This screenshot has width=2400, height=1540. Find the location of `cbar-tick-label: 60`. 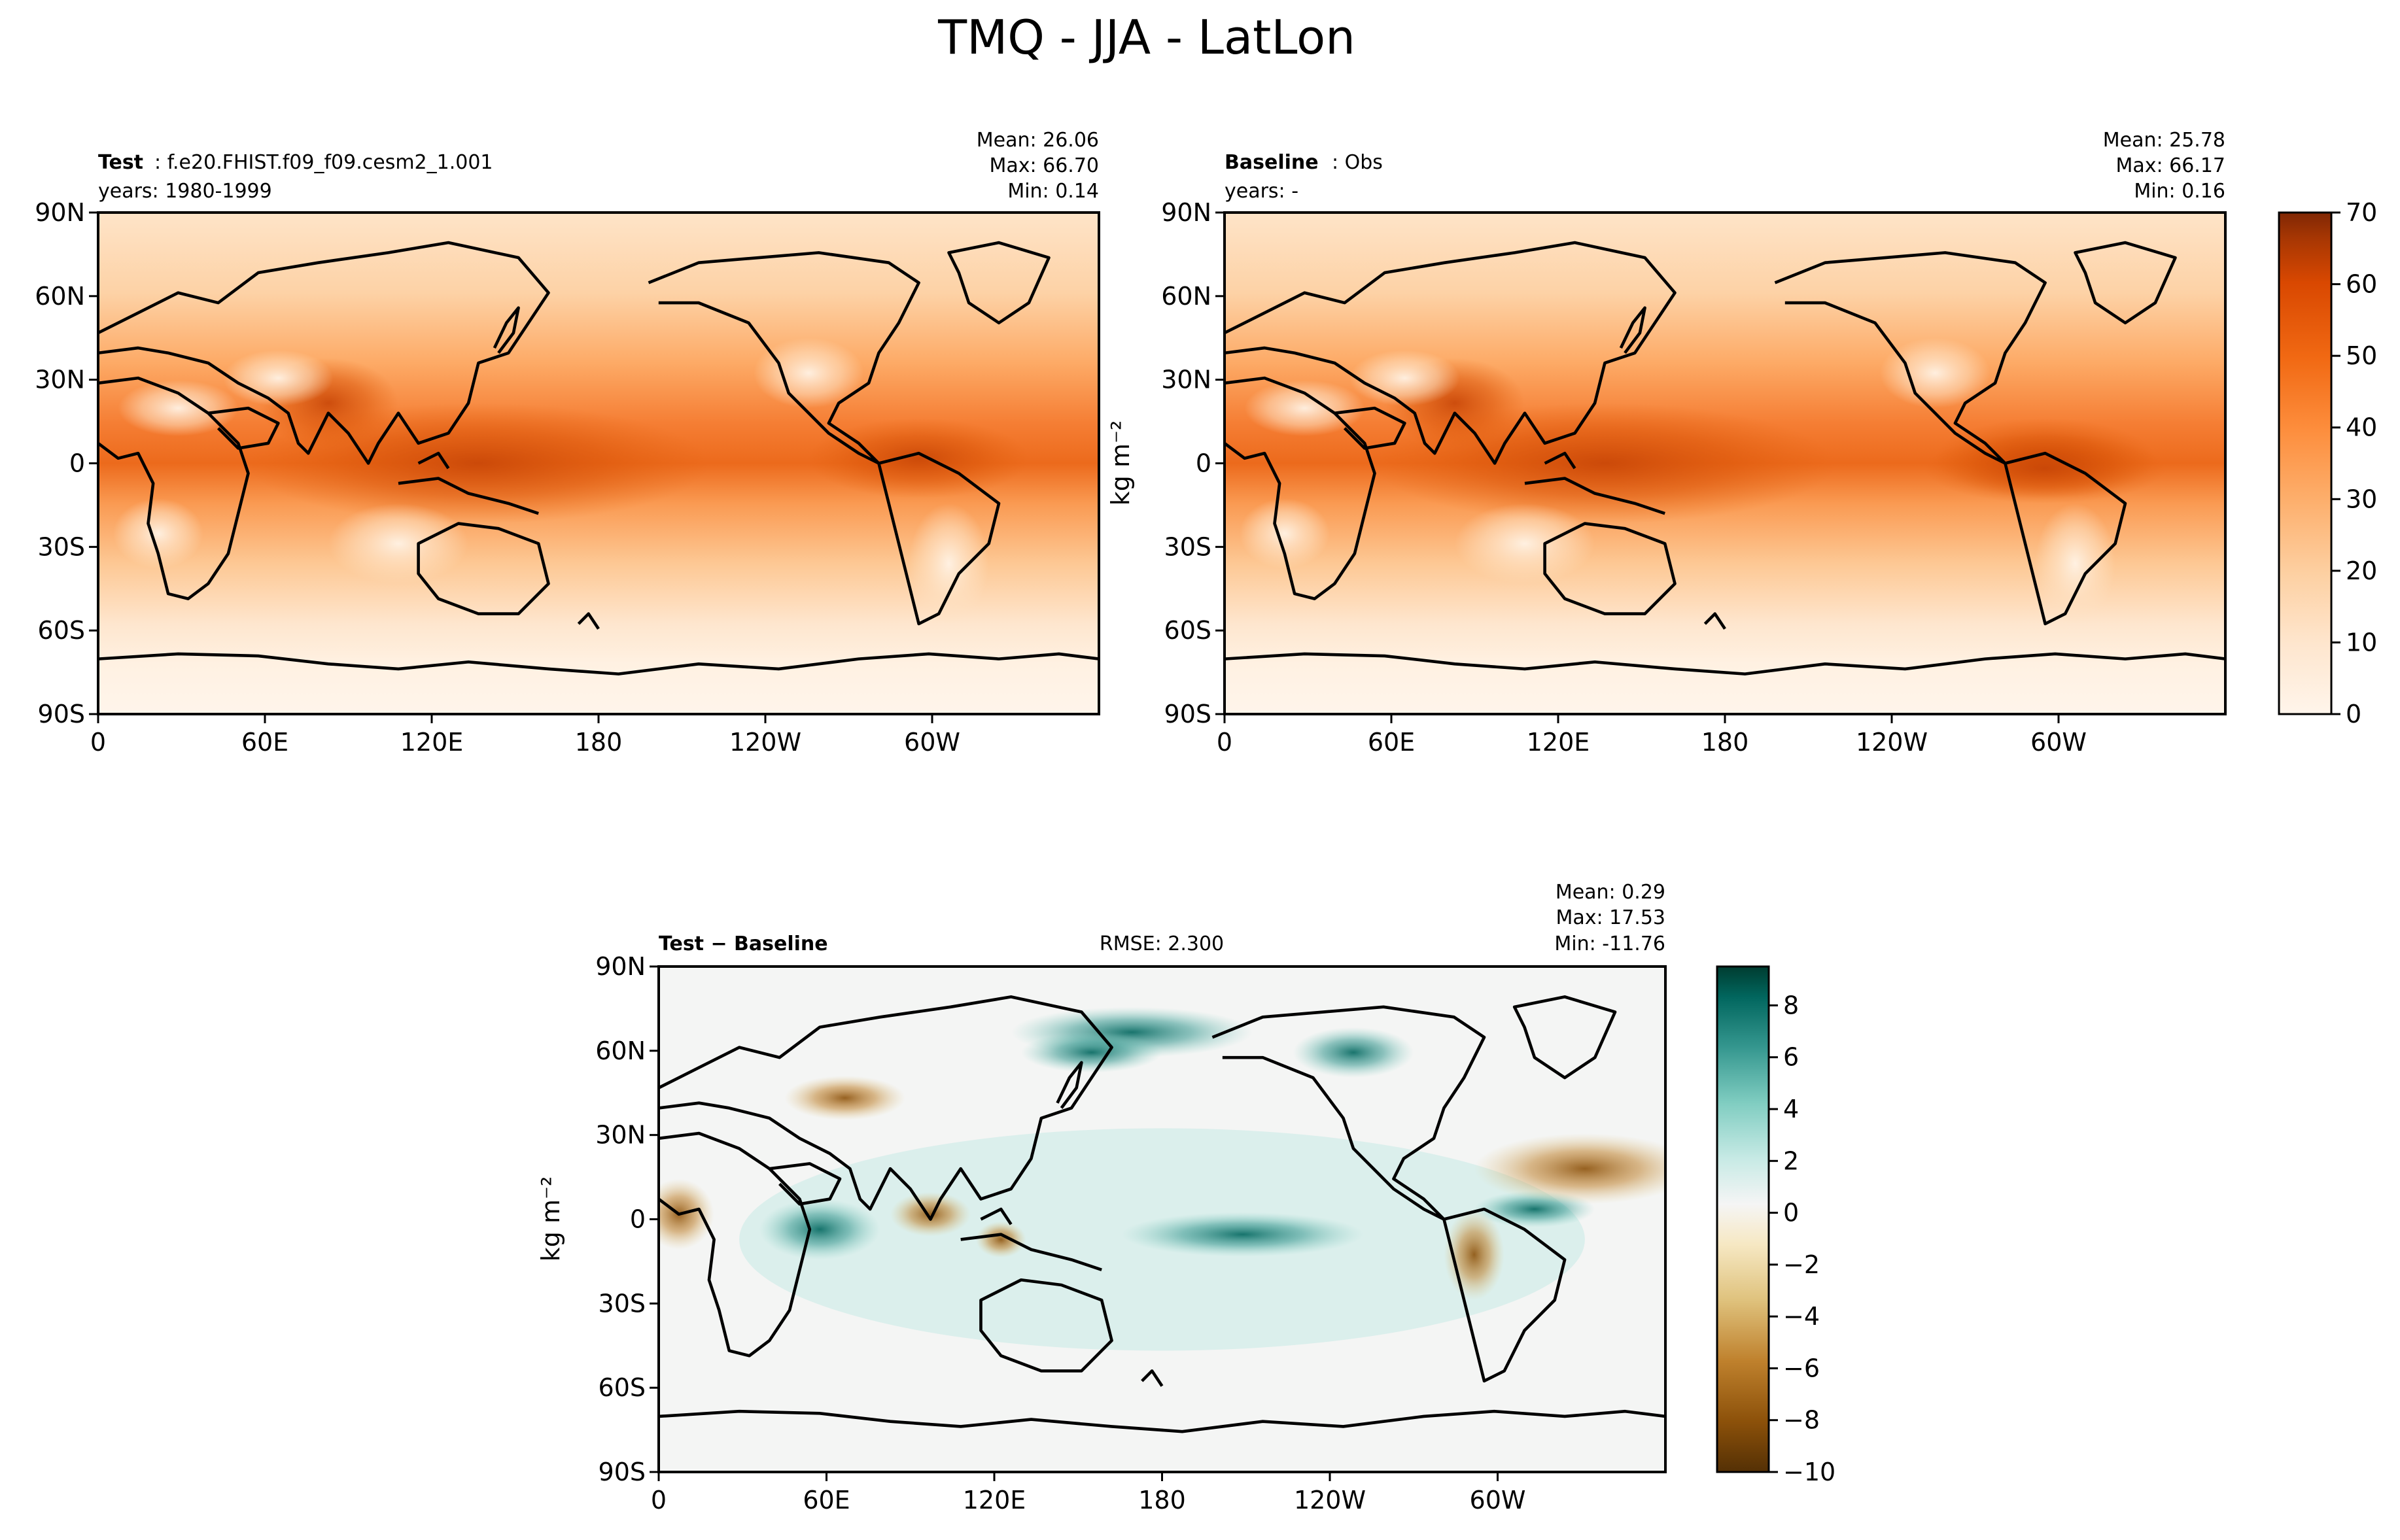

cbar-tick-label: 60 is located at coordinates (2361, 284).